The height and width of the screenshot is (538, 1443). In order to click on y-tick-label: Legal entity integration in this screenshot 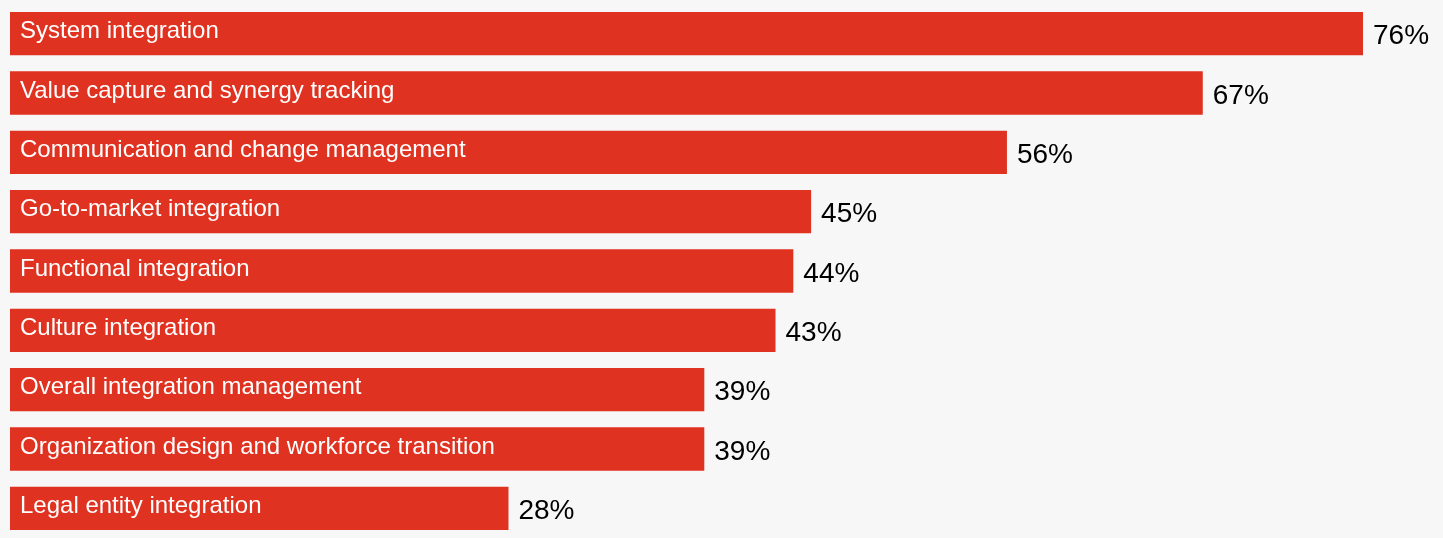, I will do `click(141, 504)`.